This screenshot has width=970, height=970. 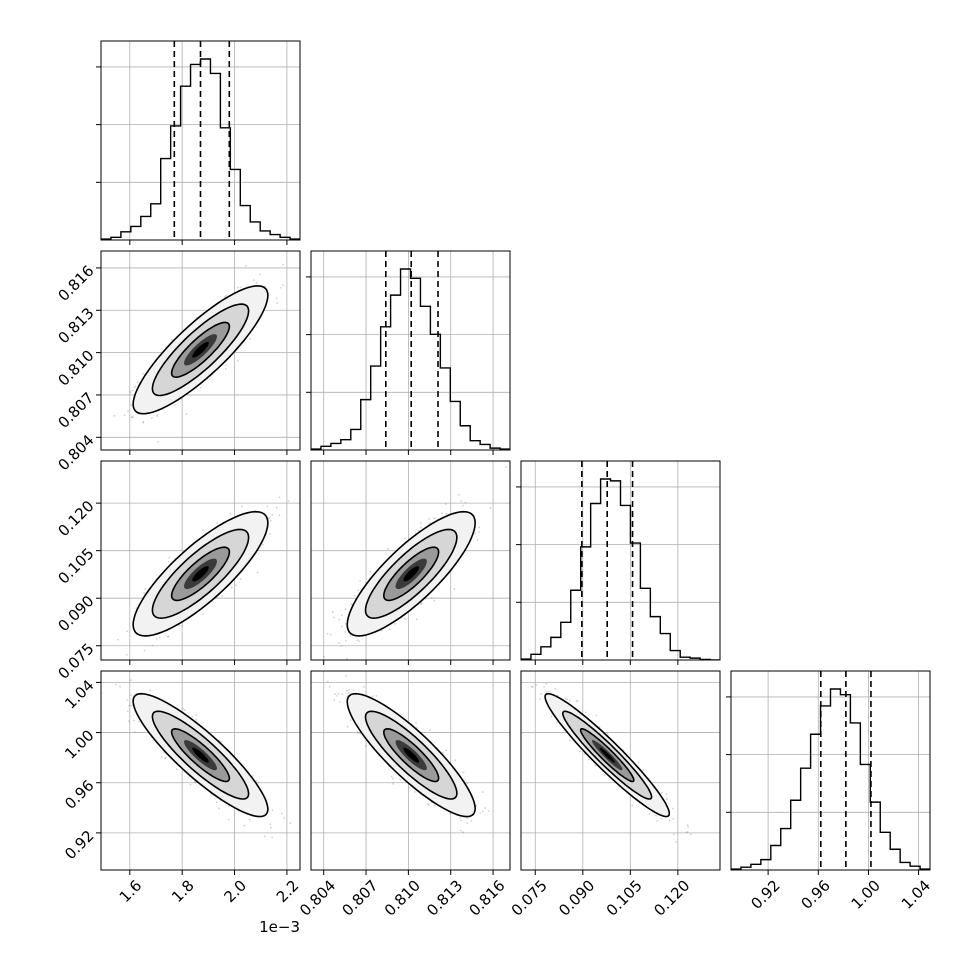 What do you see at coordinates (235, 891) in the screenshot?
I see `x-tick-label: 2.0` at bounding box center [235, 891].